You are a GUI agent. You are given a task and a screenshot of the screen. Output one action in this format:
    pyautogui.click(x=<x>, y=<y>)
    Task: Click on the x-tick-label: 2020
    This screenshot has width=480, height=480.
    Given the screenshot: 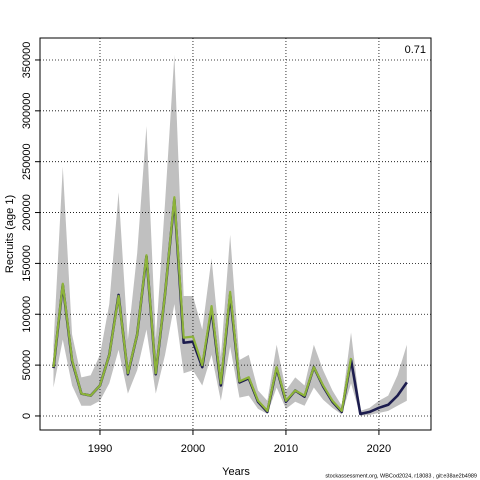 What is the action you would take?
    pyautogui.click(x=379, y=449)
    